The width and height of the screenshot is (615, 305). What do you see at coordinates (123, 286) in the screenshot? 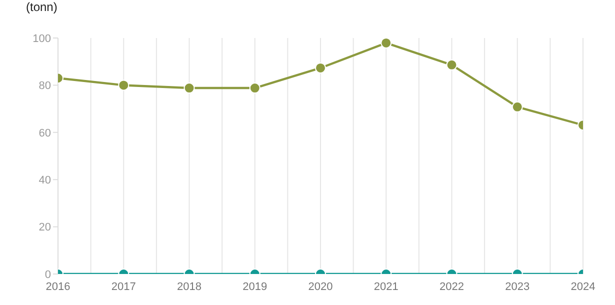
I see `x-tick-label: 2017` at bounding box center [123, 286].